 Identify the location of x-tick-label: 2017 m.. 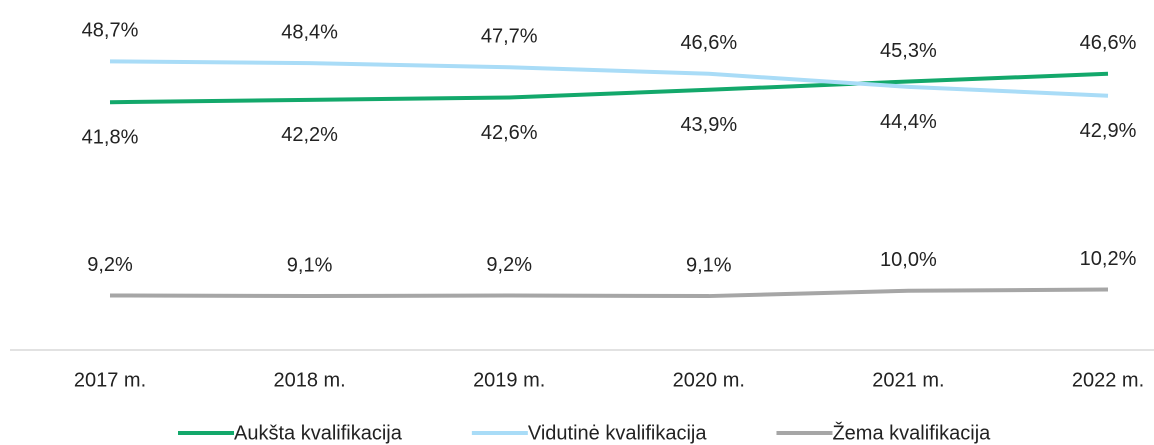
(110, 380).